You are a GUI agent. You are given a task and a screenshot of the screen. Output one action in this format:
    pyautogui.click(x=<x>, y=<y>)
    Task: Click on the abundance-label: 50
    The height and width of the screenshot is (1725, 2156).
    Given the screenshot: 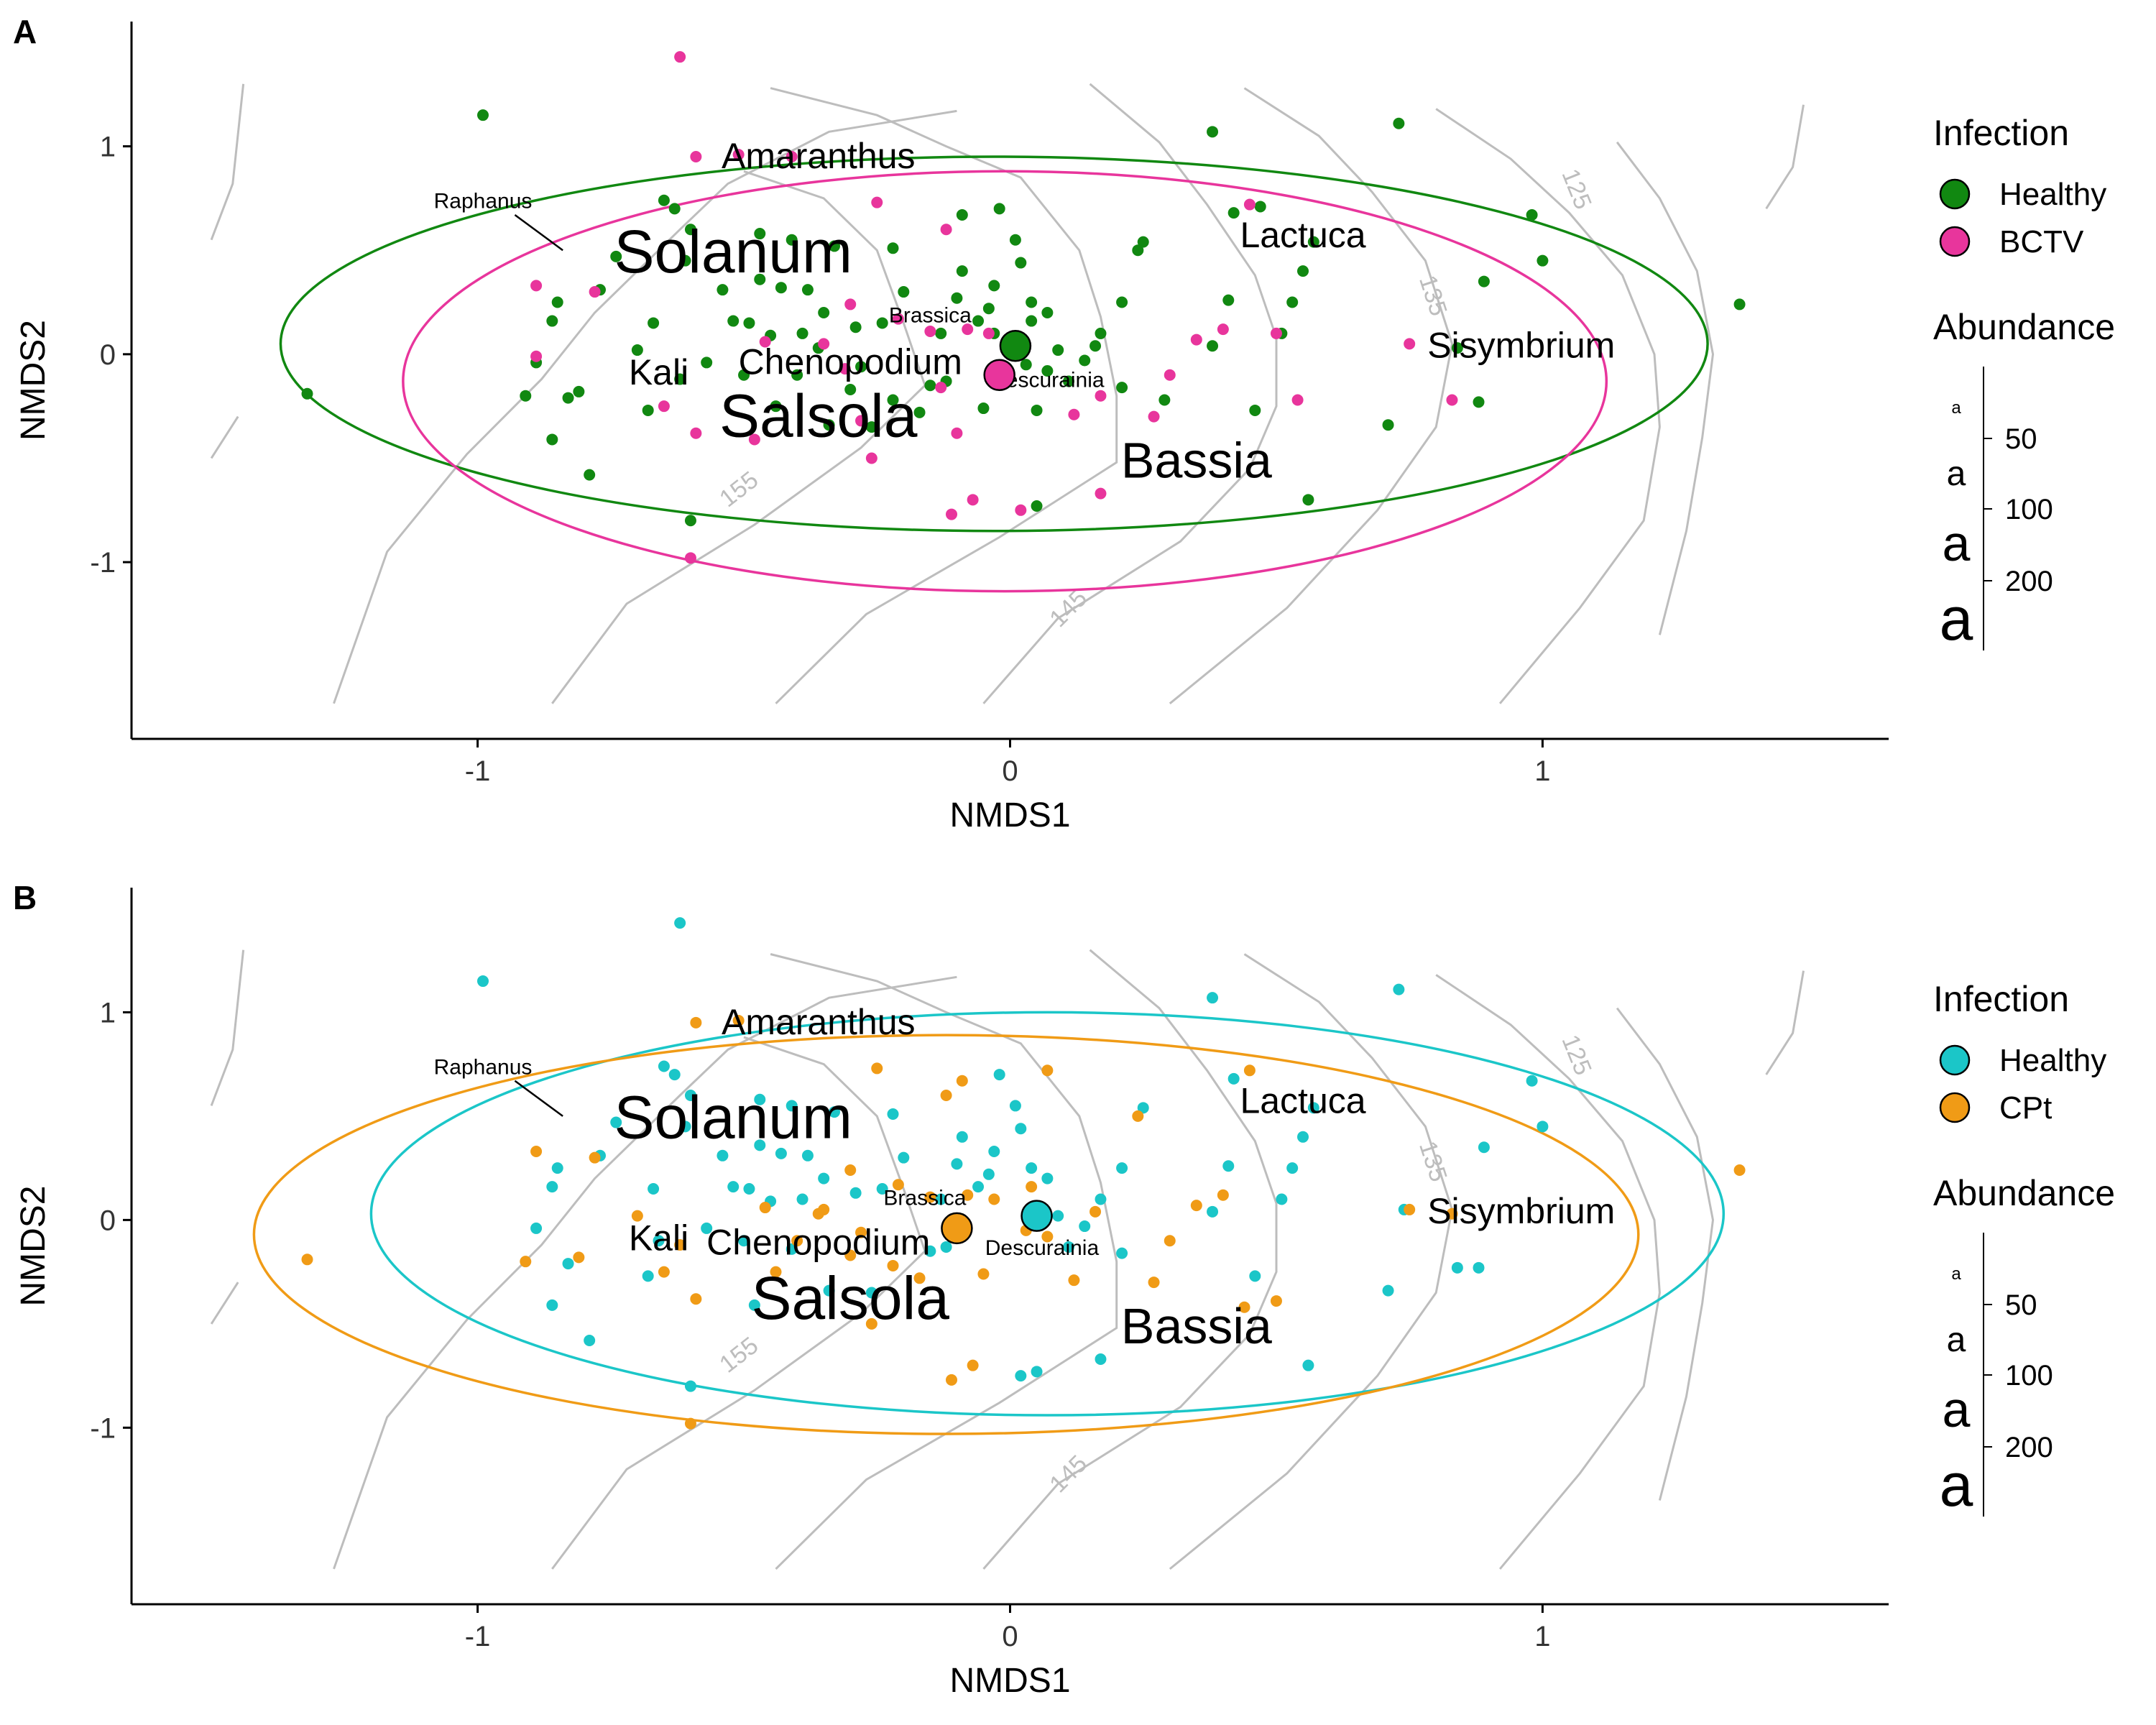 What is the action you would take?
    pyautogui.click(x=2021, y=439)
    